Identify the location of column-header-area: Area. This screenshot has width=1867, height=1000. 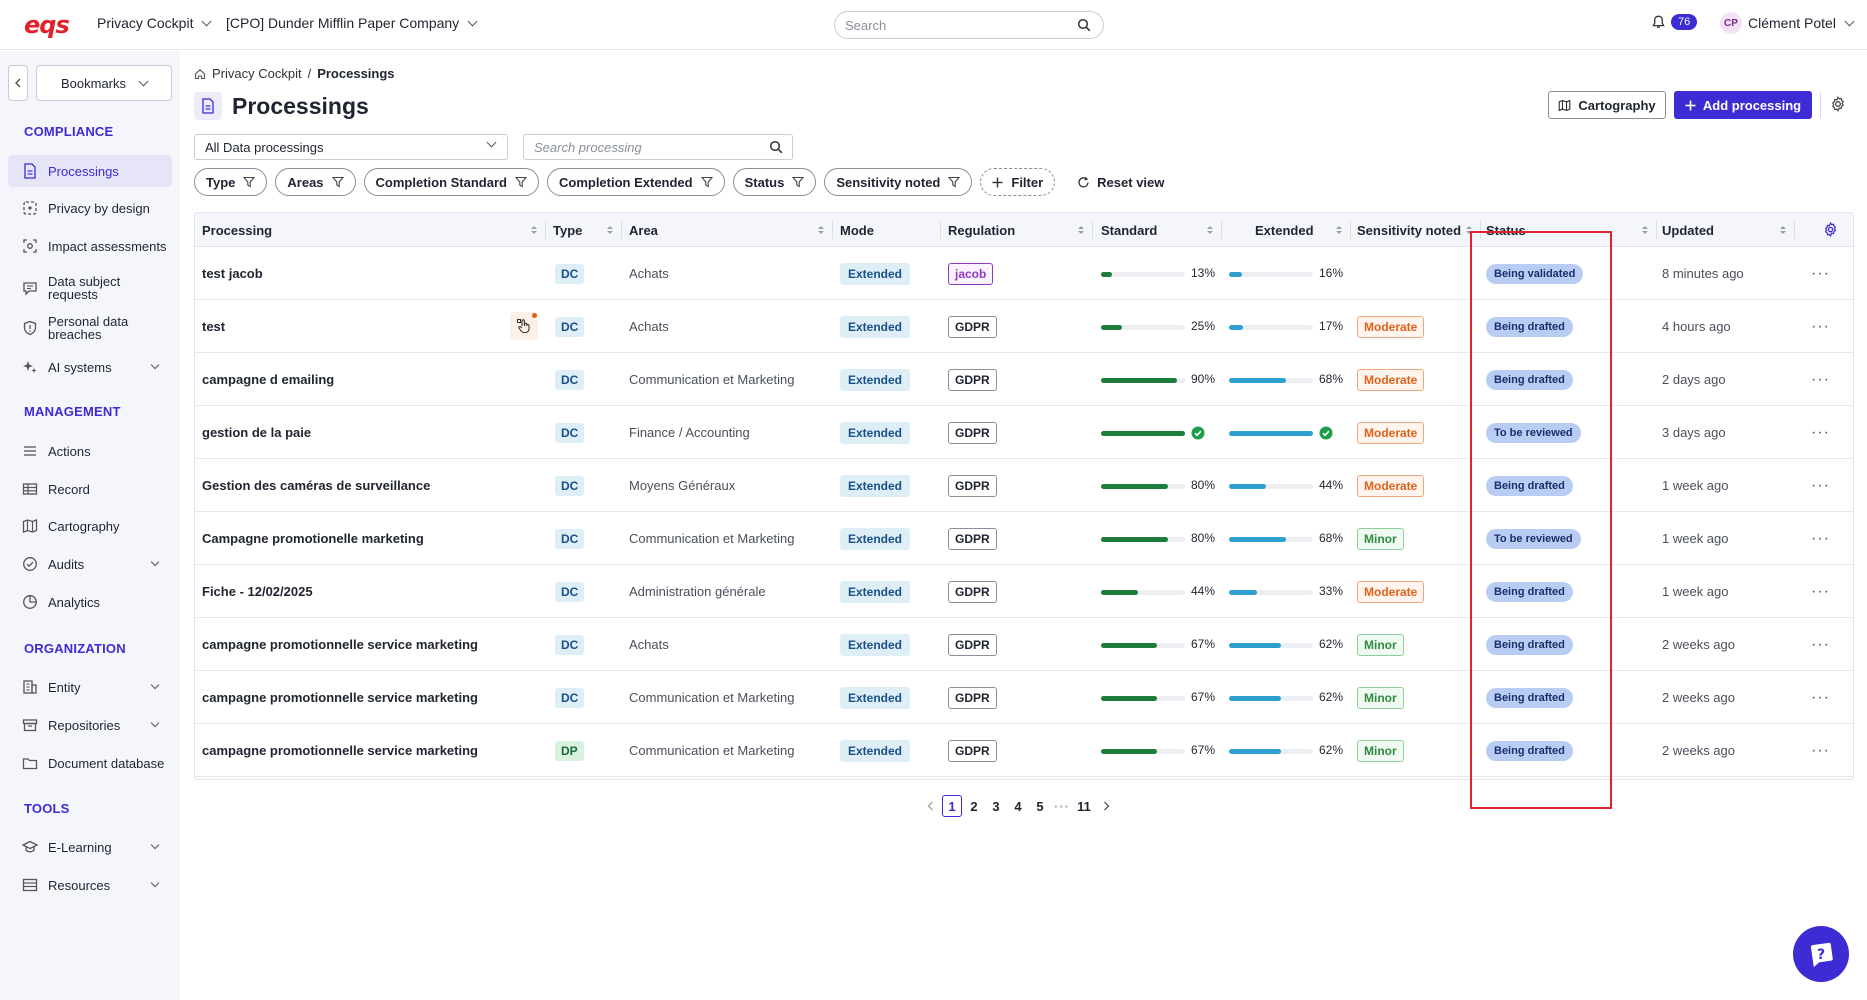
(643, 230).